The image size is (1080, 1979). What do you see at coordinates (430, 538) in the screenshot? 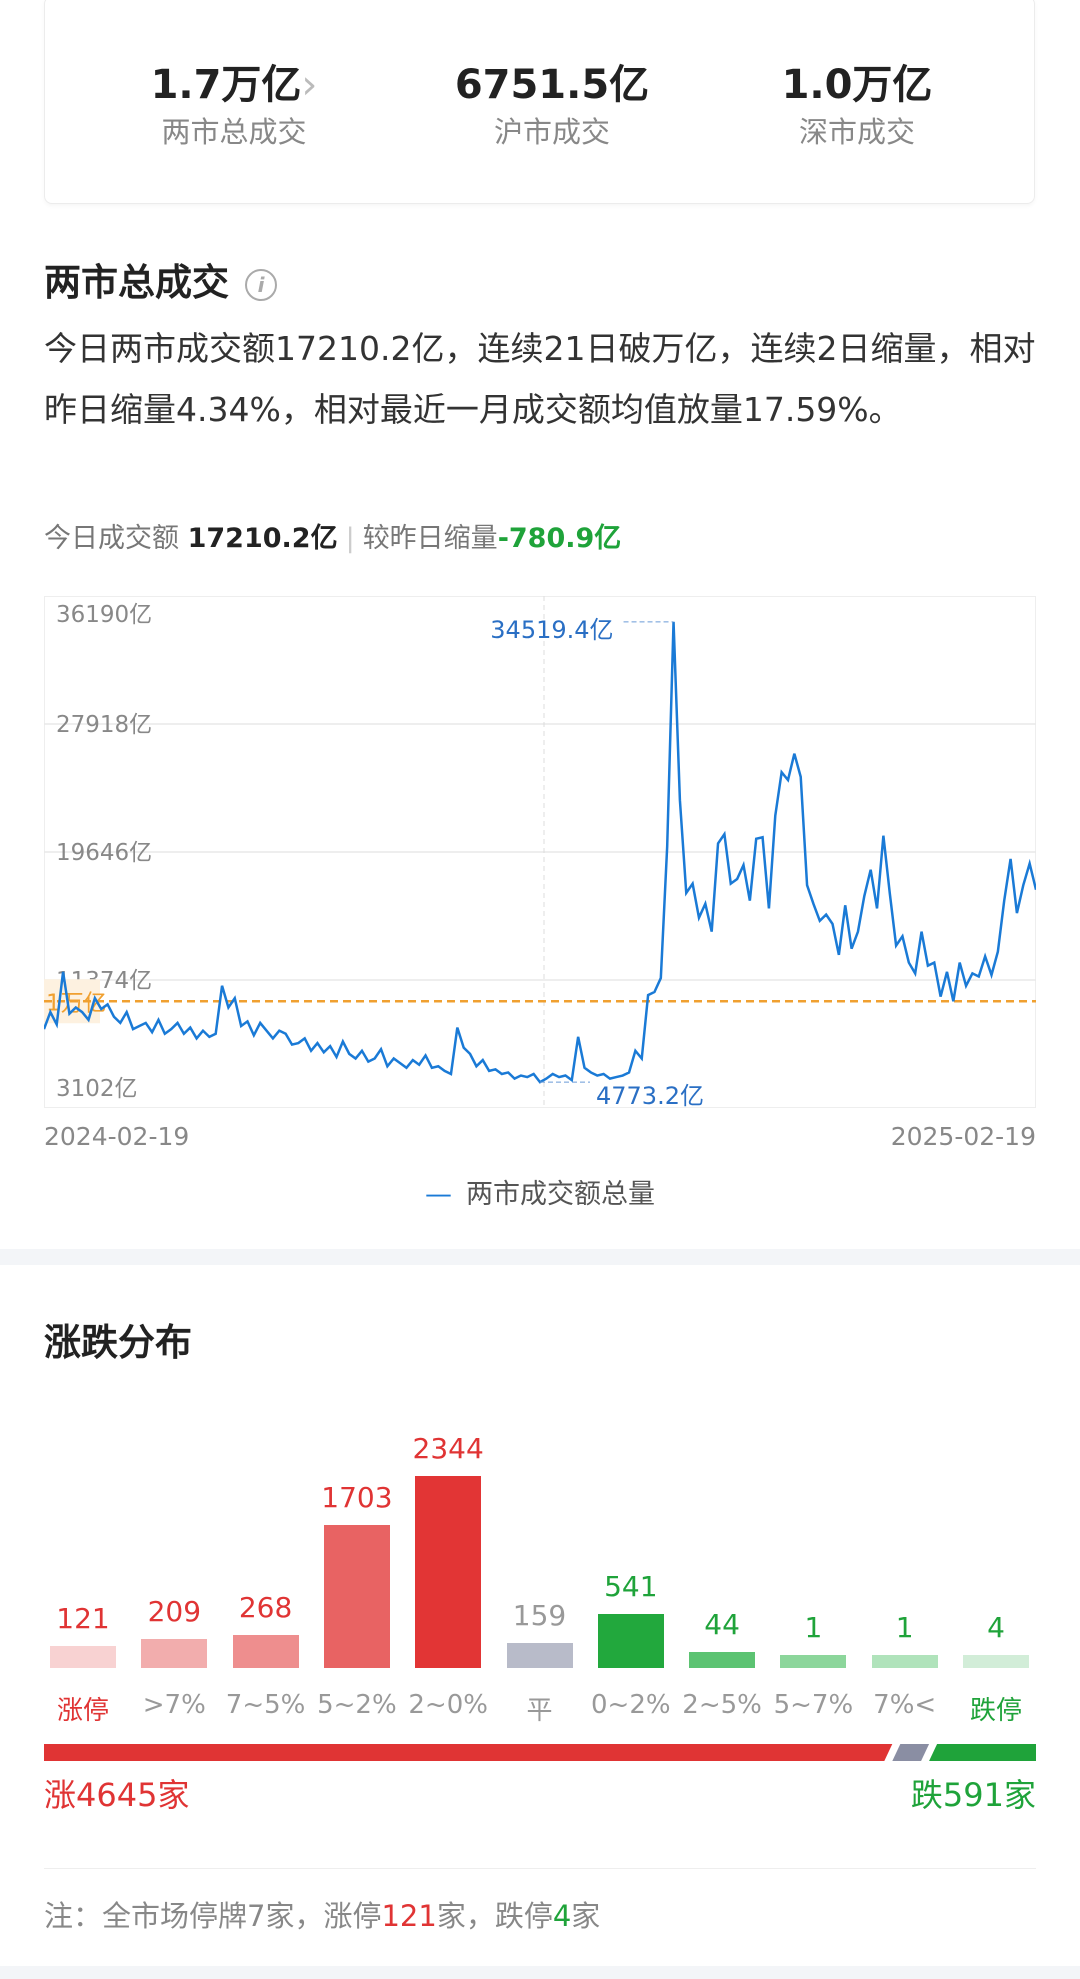
I see `change-label: 较昨日缩量` at bounding box center [430, 538].